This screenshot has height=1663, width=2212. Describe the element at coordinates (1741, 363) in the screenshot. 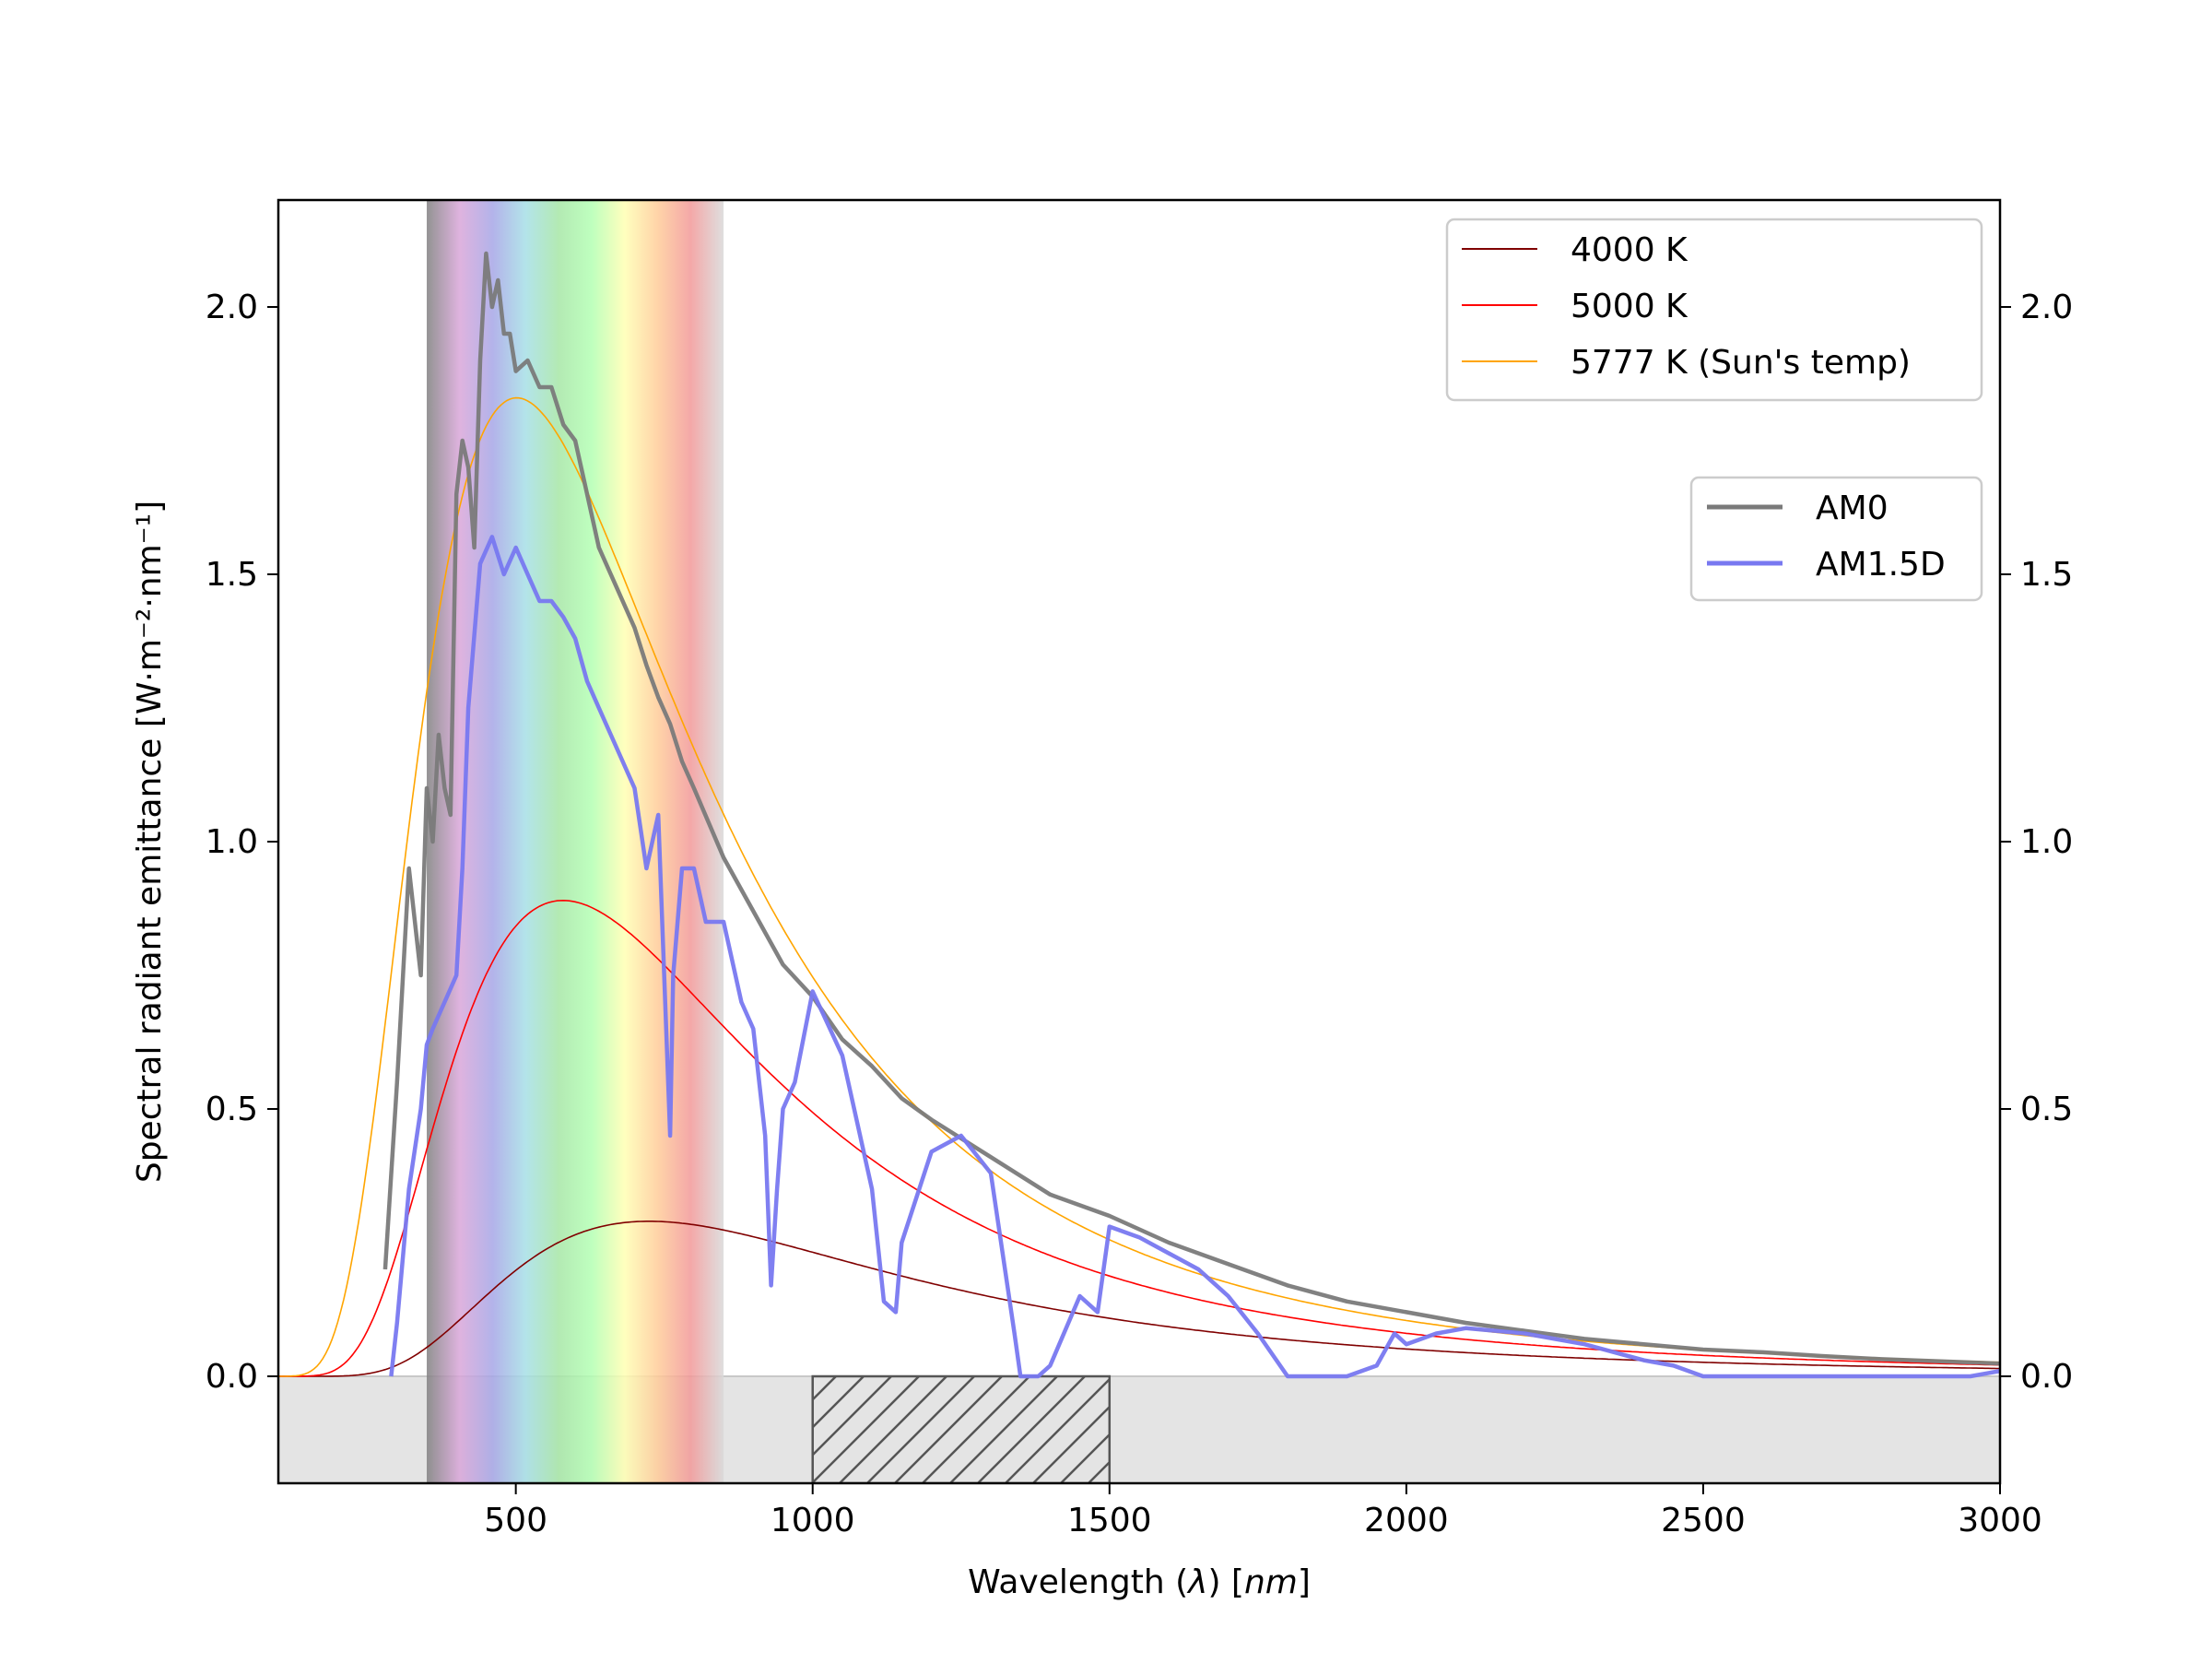

I see `legend-label: 5777 K (Sun's temp)` at that location.